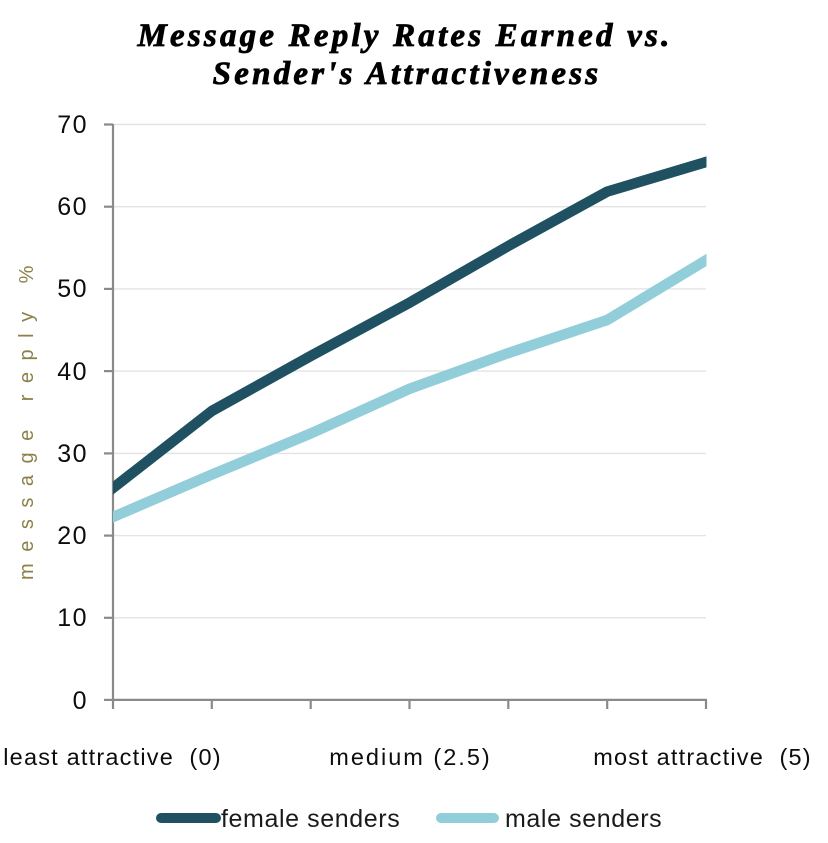 Image resolution: width=828 pixels, height=843 pixels. What do you see at coordinates (410, 757) in the screenshot?
I see `svg-text: medium (2.5)` at bounding box center [410, 757].